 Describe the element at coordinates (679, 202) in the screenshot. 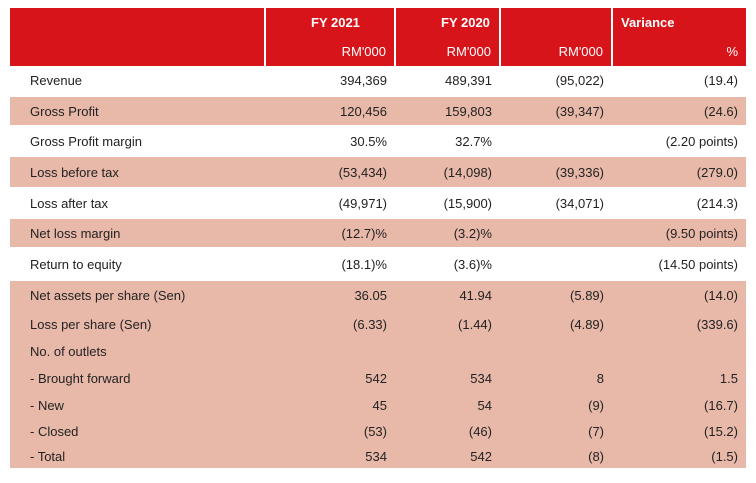

I see `value-cell: (214.3)` at that location.